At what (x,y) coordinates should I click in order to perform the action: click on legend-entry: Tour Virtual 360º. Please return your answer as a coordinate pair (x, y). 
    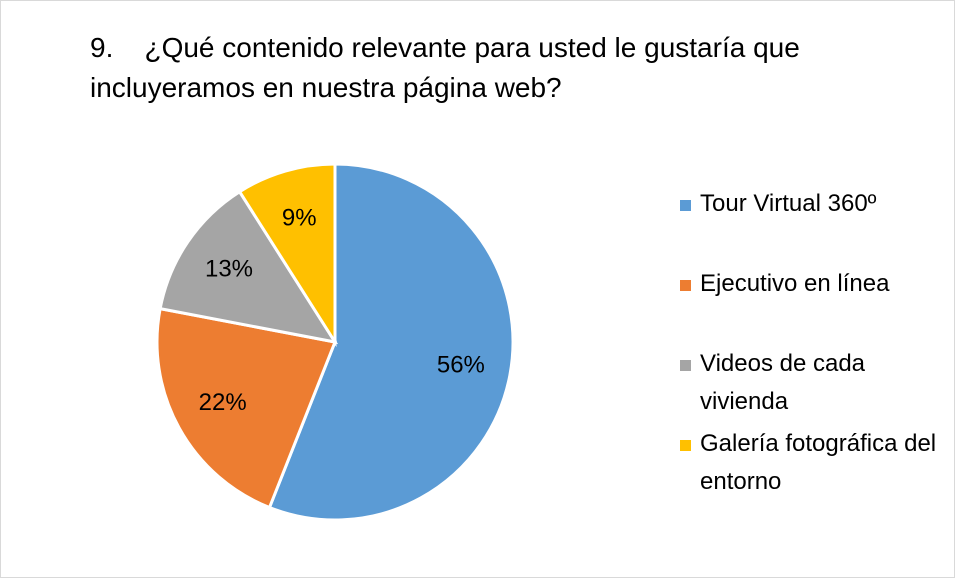
    Looking at the image, I should click on (815, 223).